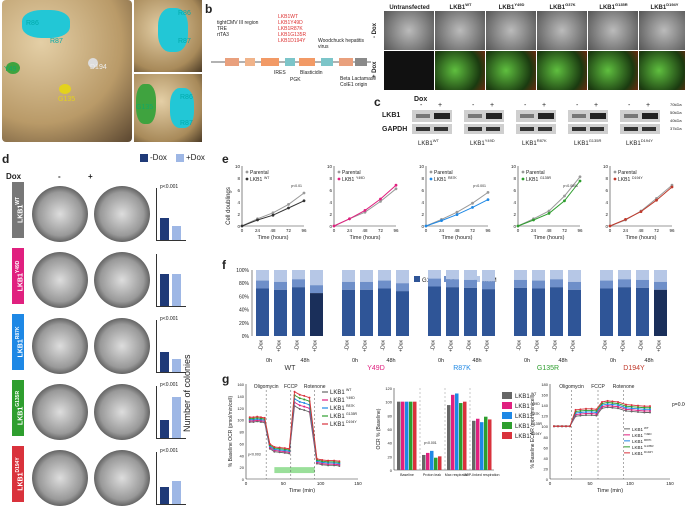 The width and height of the screenshot is (685, 509). I want to click on x-tick: 72, so click(657, 230).